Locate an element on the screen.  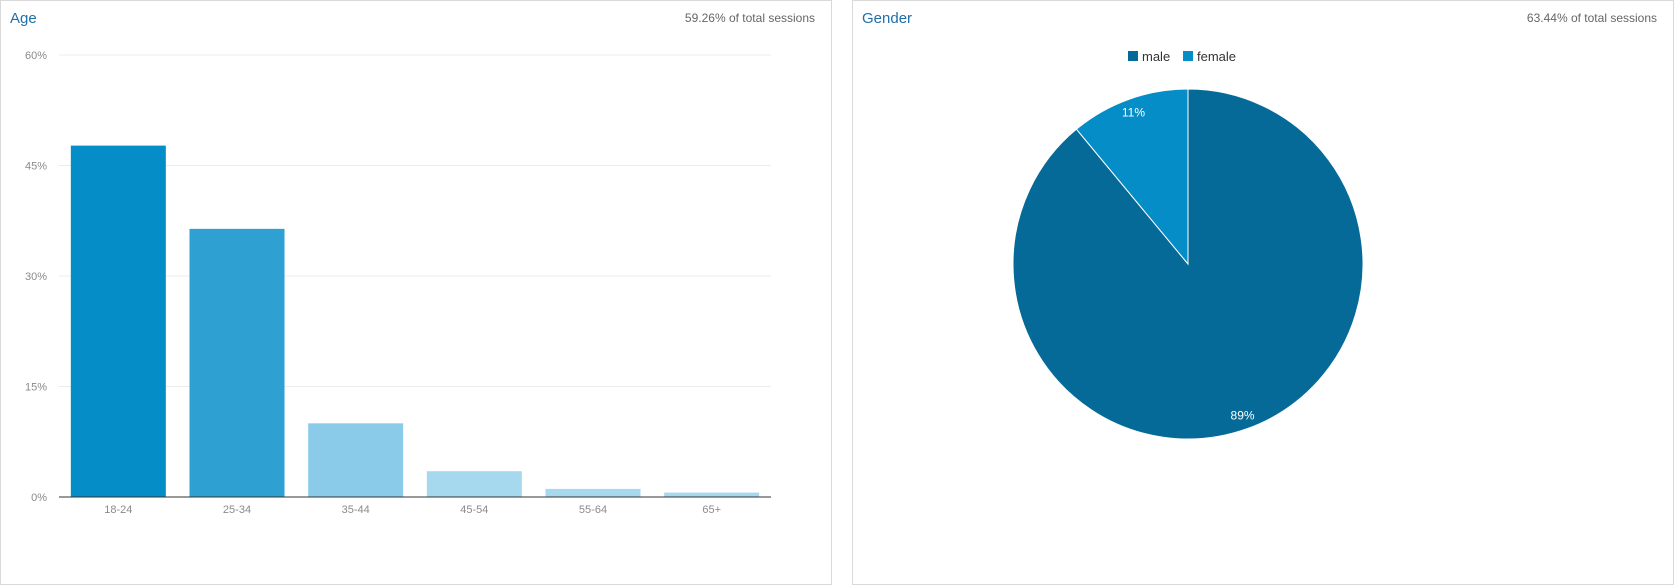
x-tick-label: 18-24 is located at coordinates (118, 510).